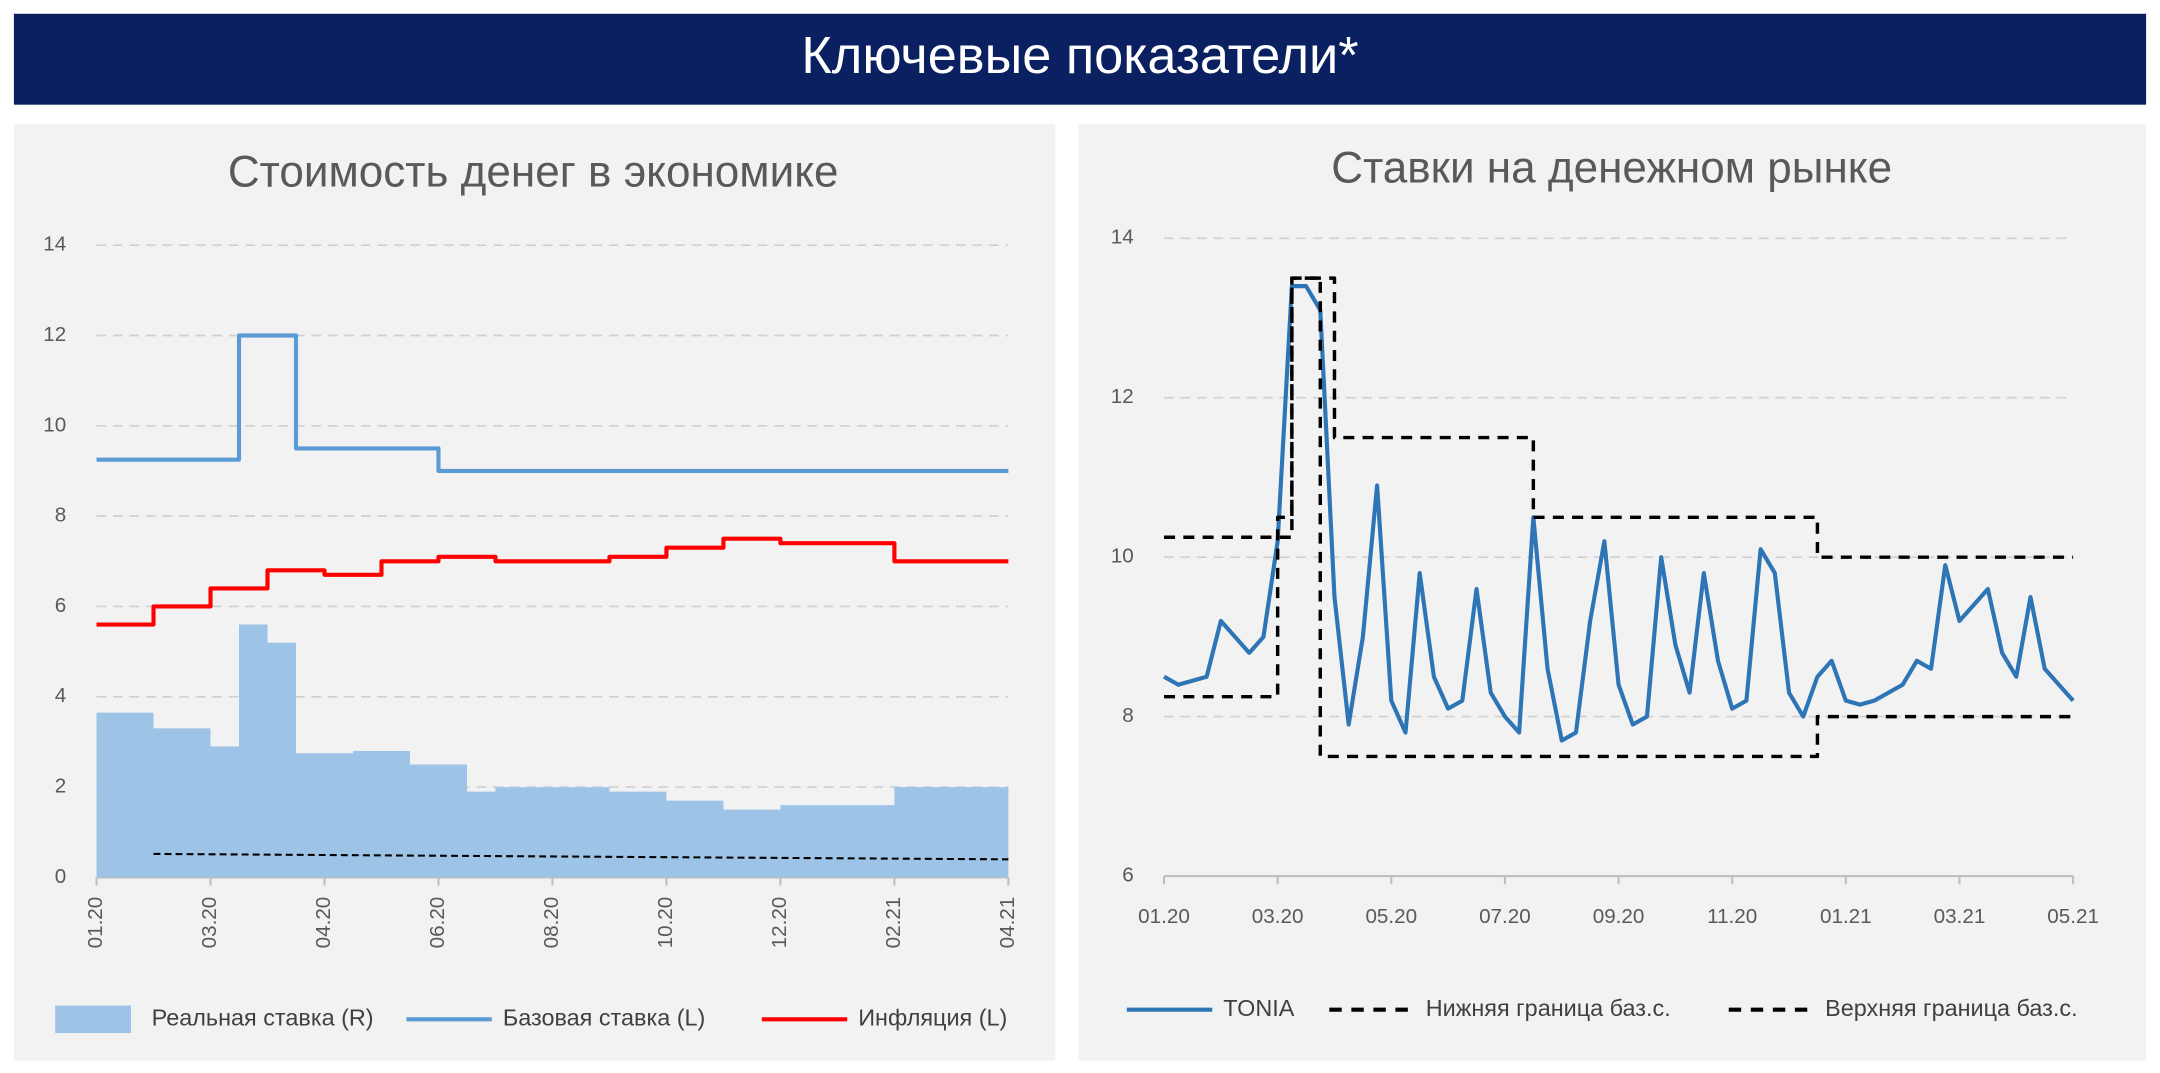 The width and height of the screenshot is (2160, 1073). What do you see at coordinates (552, 751) in the screenshot?
I see `area` at bounding box center [552, 751].